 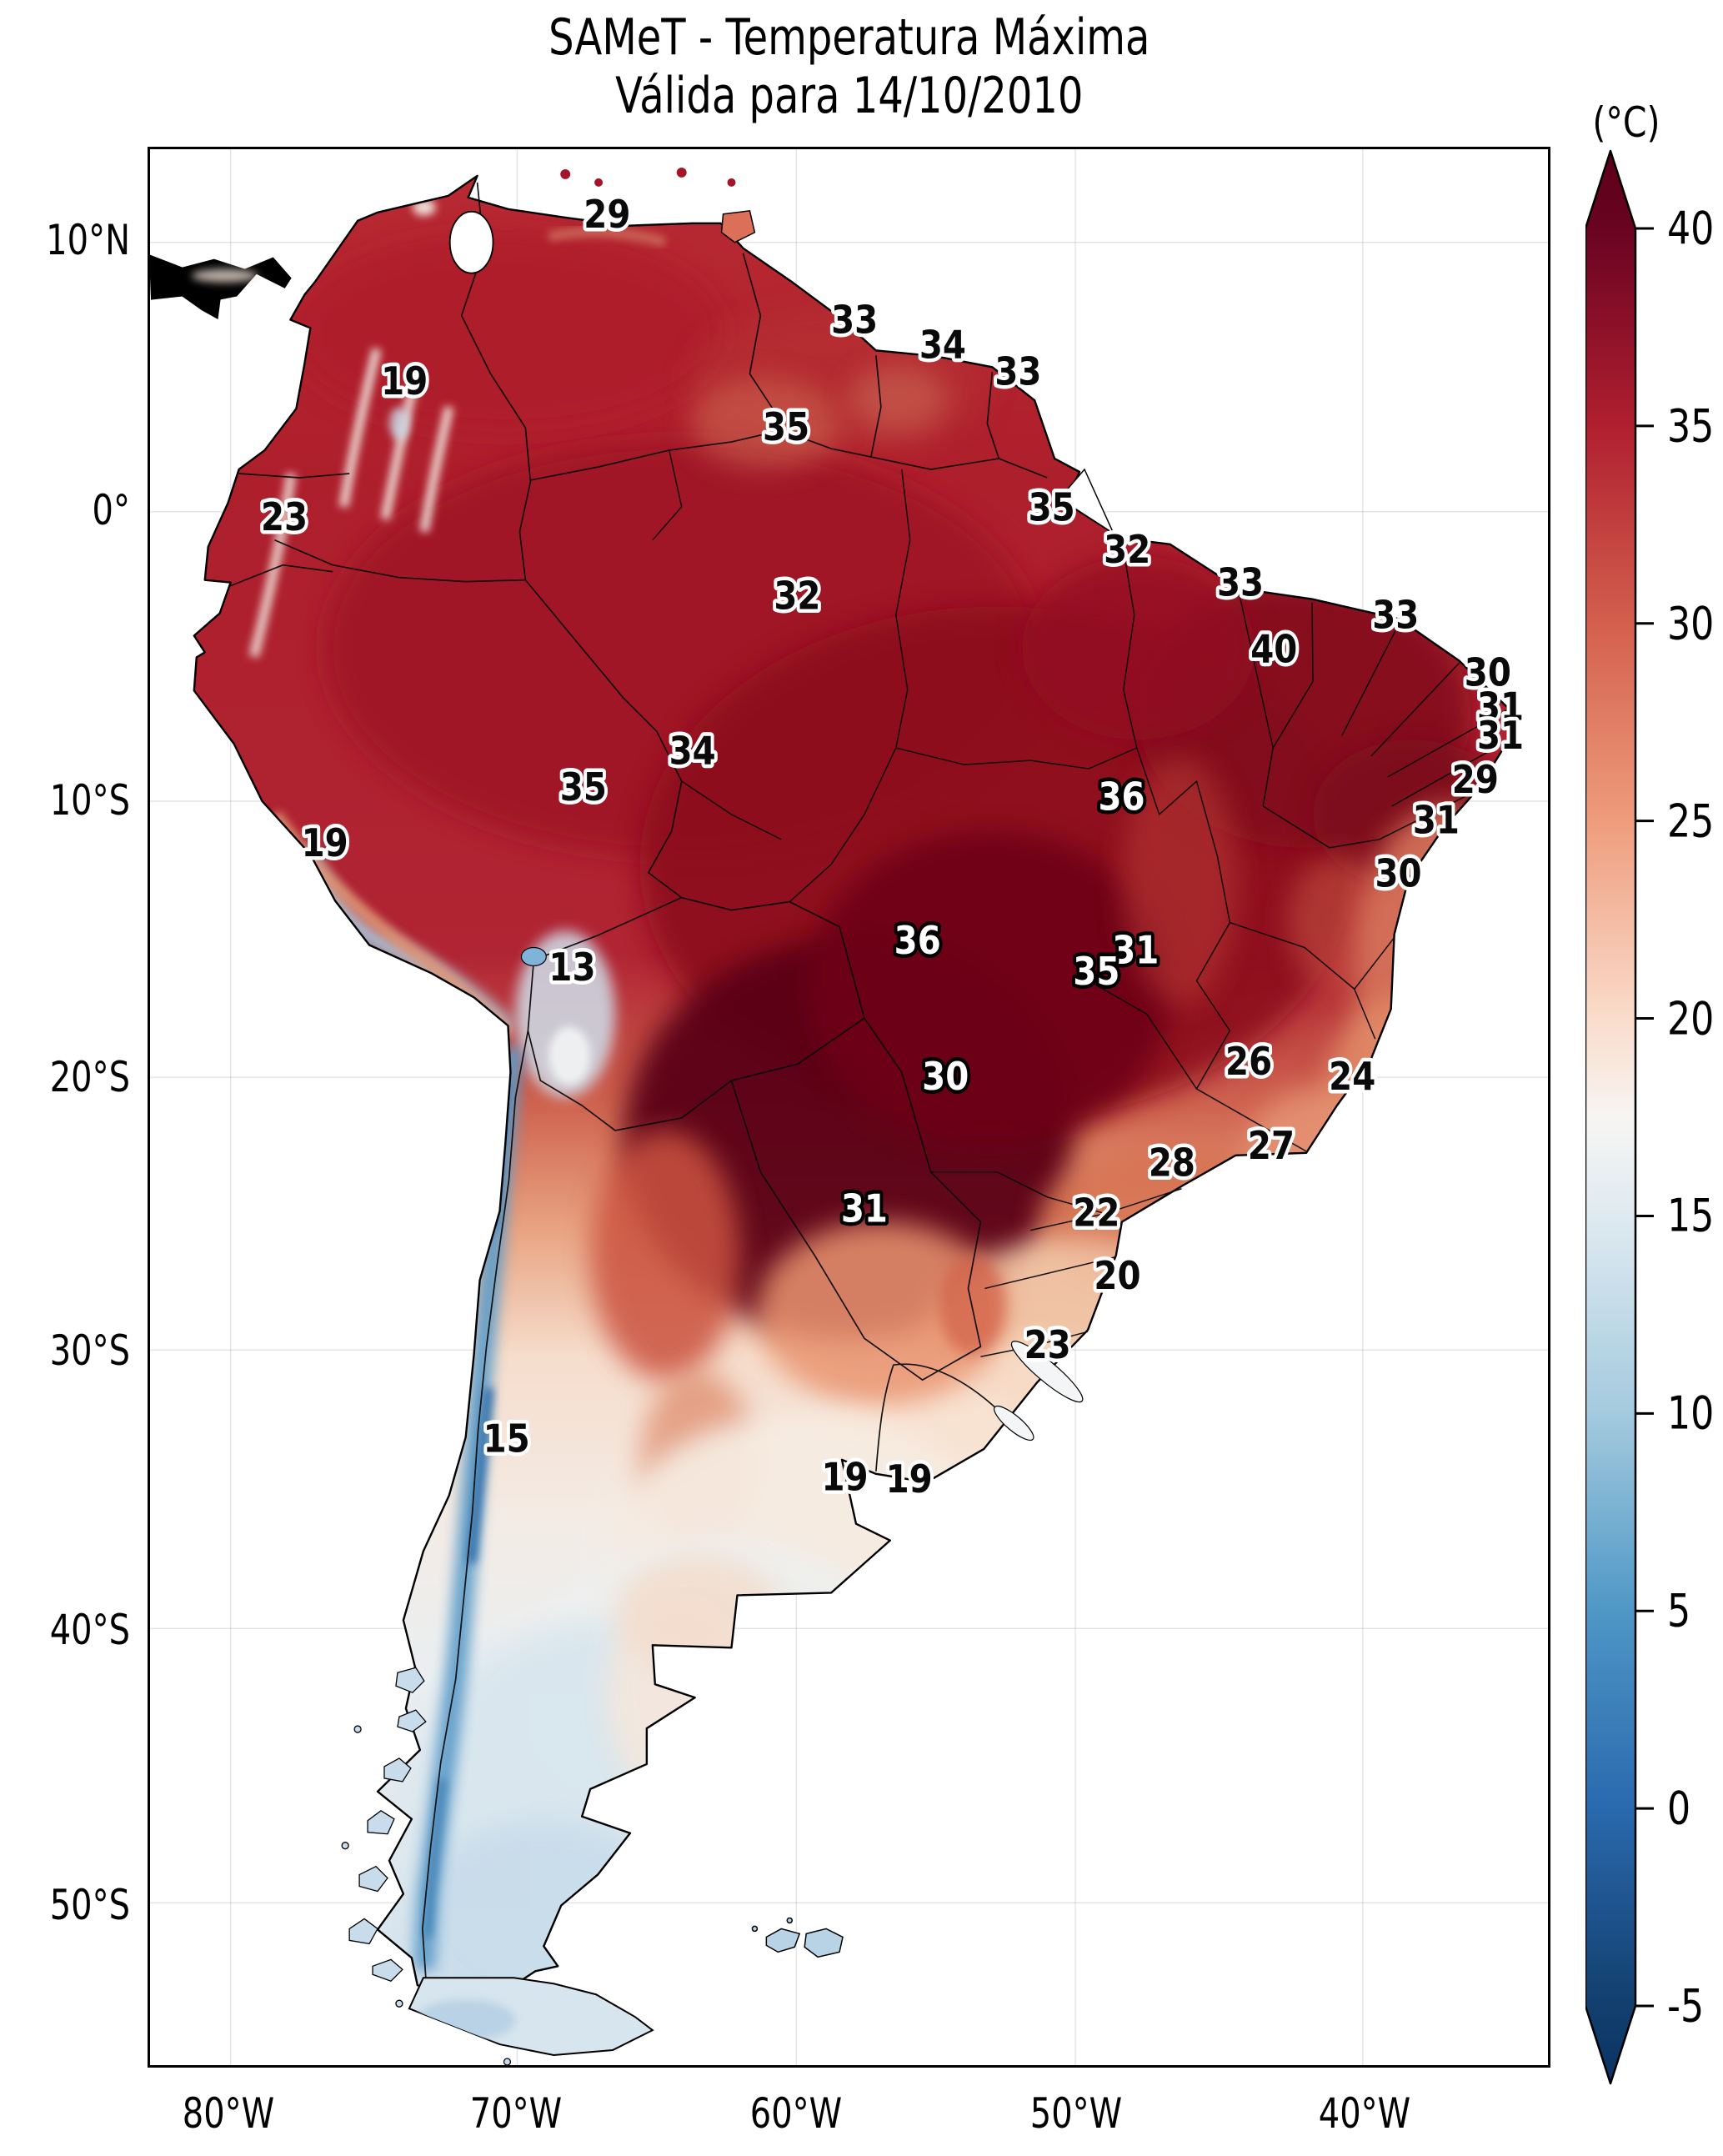 What do you see at coordinates (90, 1629) in the screenshot?
I see `latitude-tick-label: 40°S` at bounding box center [90, 1629].